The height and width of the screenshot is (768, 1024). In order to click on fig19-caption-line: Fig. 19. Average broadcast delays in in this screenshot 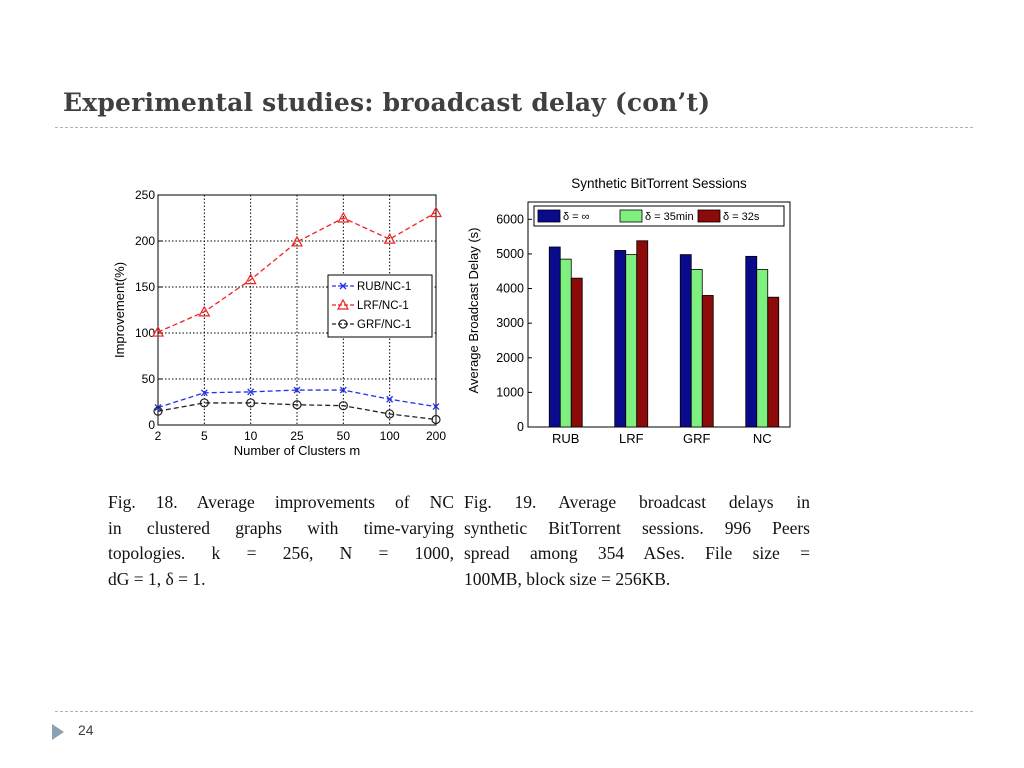, I will do `click(637, 502)`.